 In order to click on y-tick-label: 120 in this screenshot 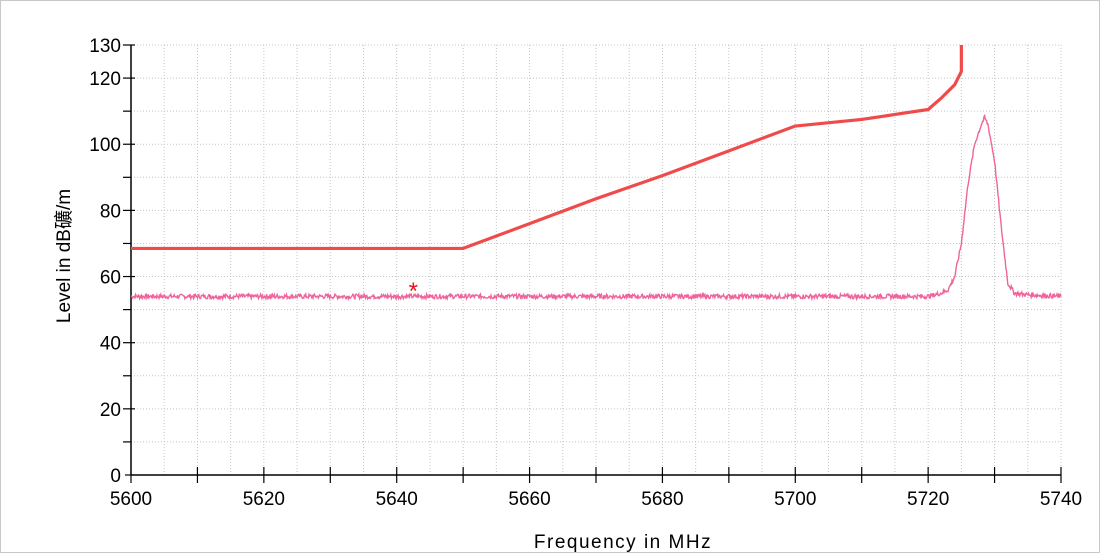, I will do `click(105, 79)`.